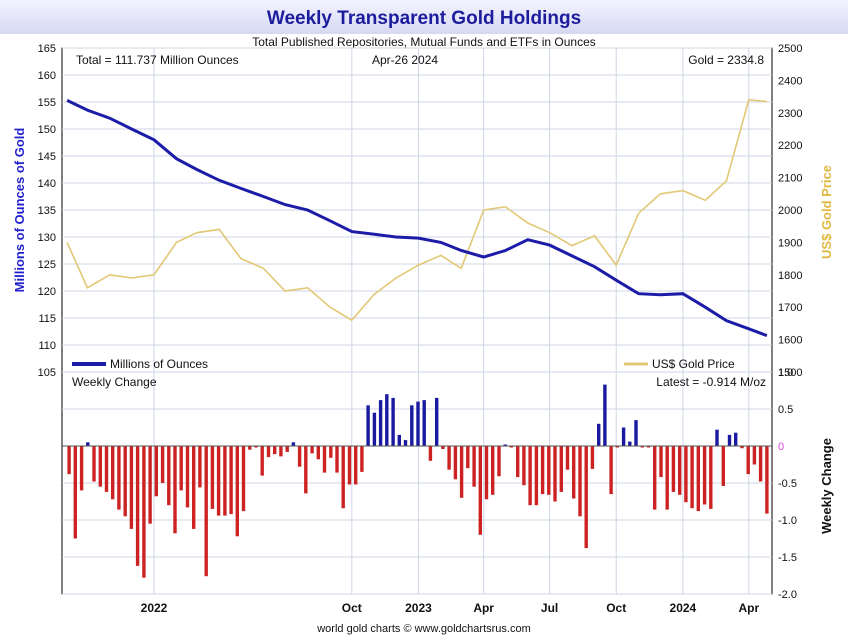 Image resolution: width=848 pixels, height=644 pixels. Describe the element at coordinates (790, 243) in the screenshot. I see `right-tick-label: 1900` at that location.